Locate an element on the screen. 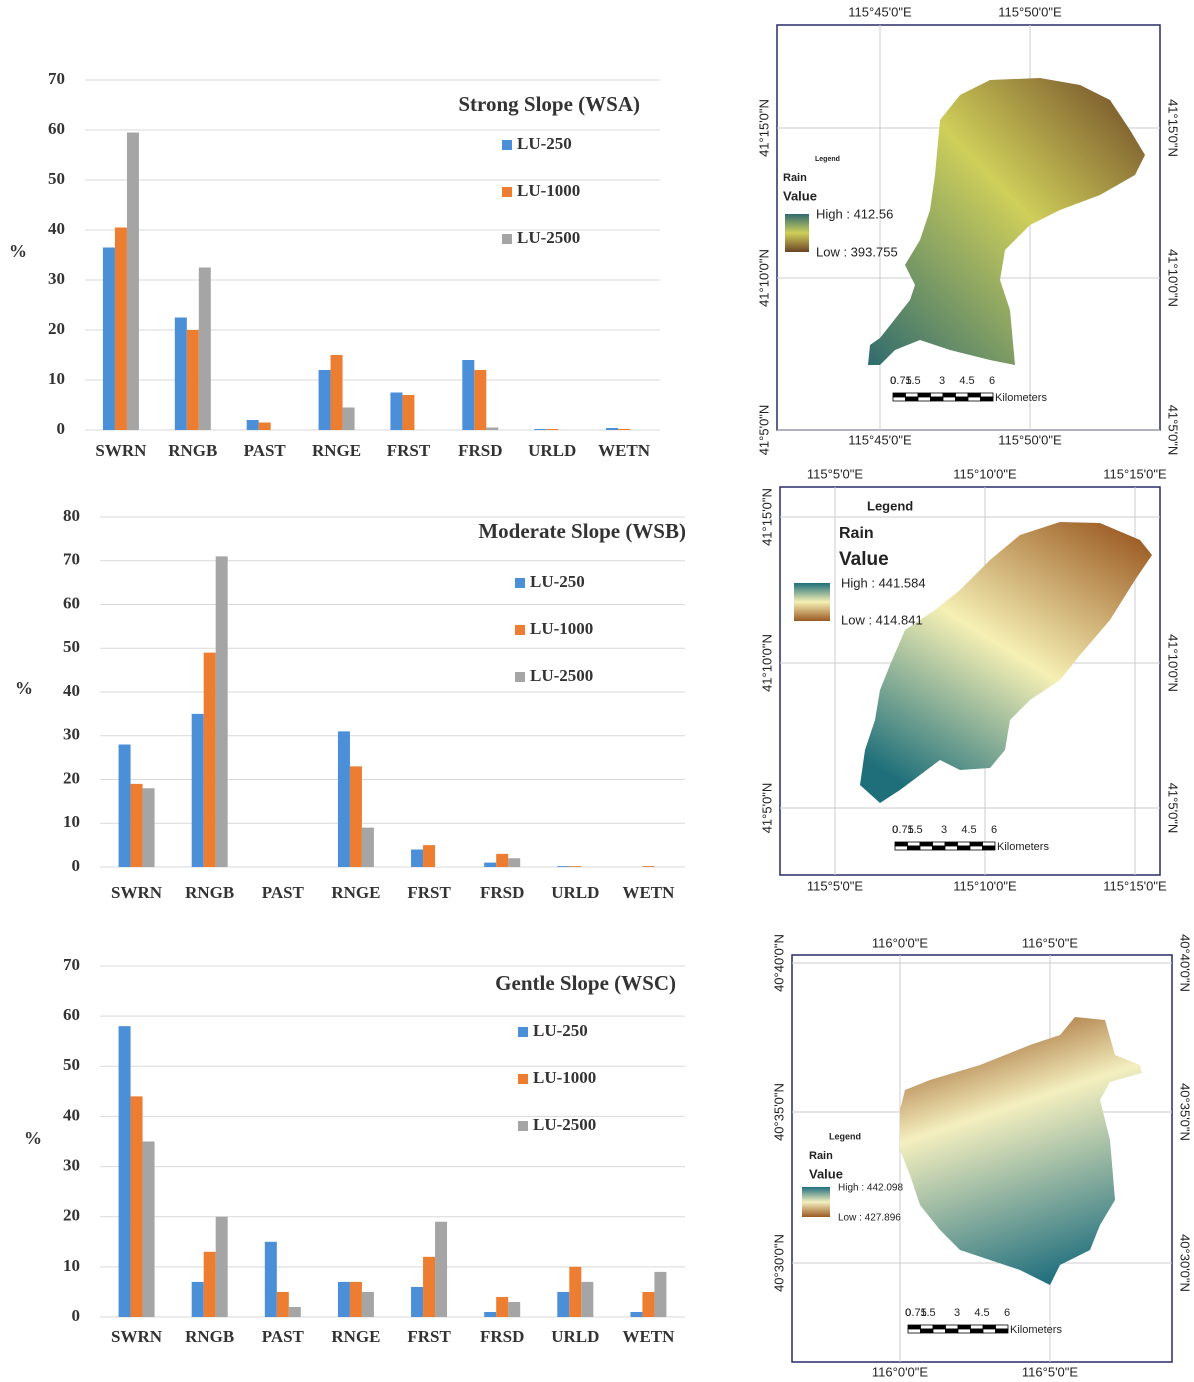  legend-label: LU-1000 is located at coordinates (548, 190).